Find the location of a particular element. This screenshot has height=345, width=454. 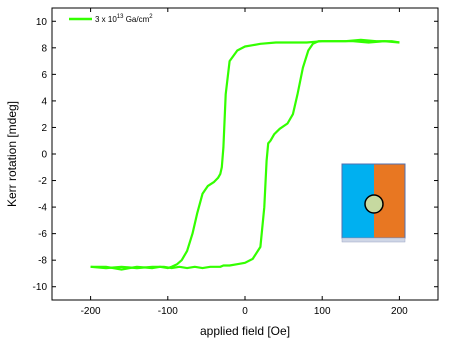

x-tick-label: -200 is located at coordinates (91, 311).